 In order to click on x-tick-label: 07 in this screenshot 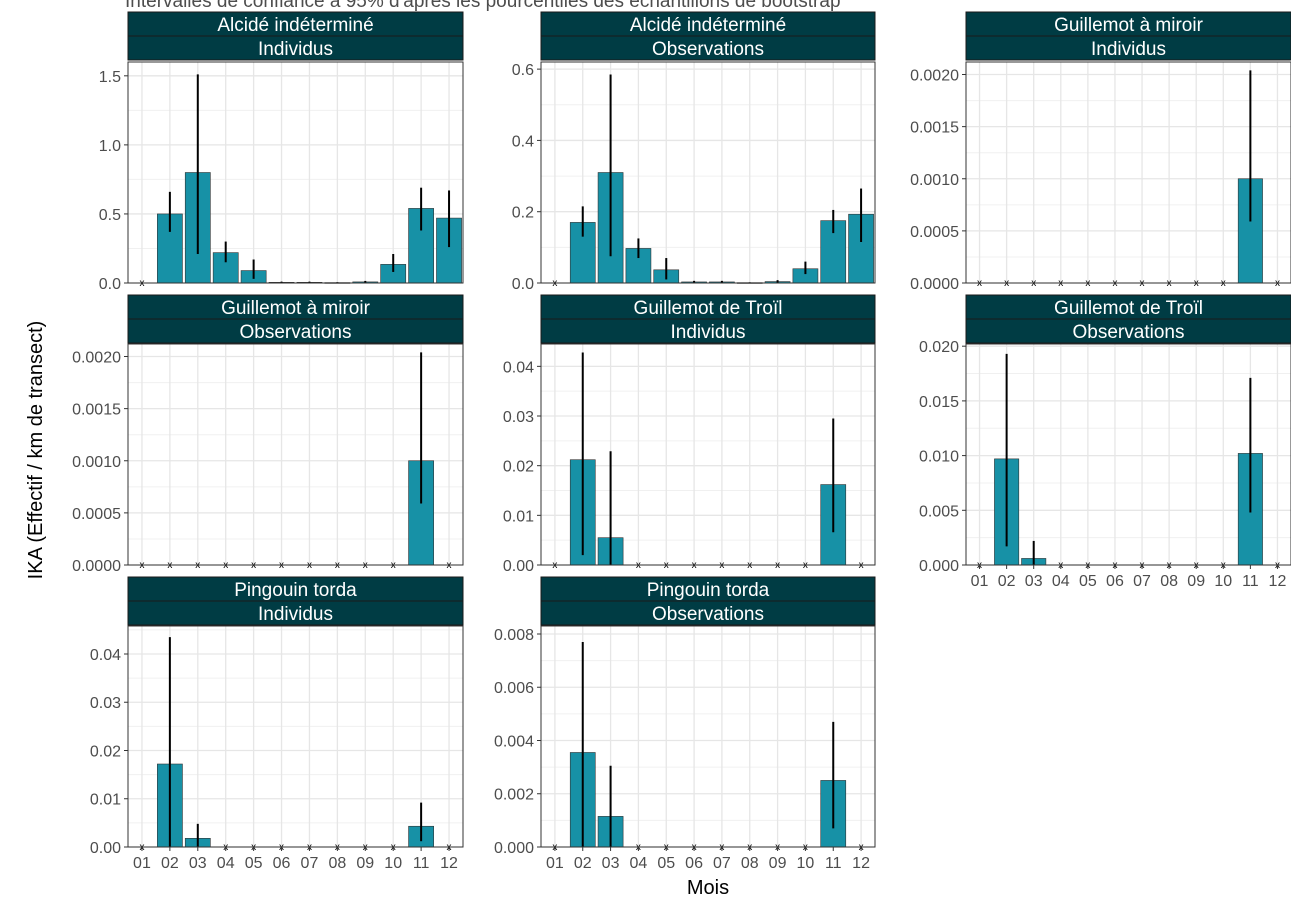, I will do `click(722, 863)`.